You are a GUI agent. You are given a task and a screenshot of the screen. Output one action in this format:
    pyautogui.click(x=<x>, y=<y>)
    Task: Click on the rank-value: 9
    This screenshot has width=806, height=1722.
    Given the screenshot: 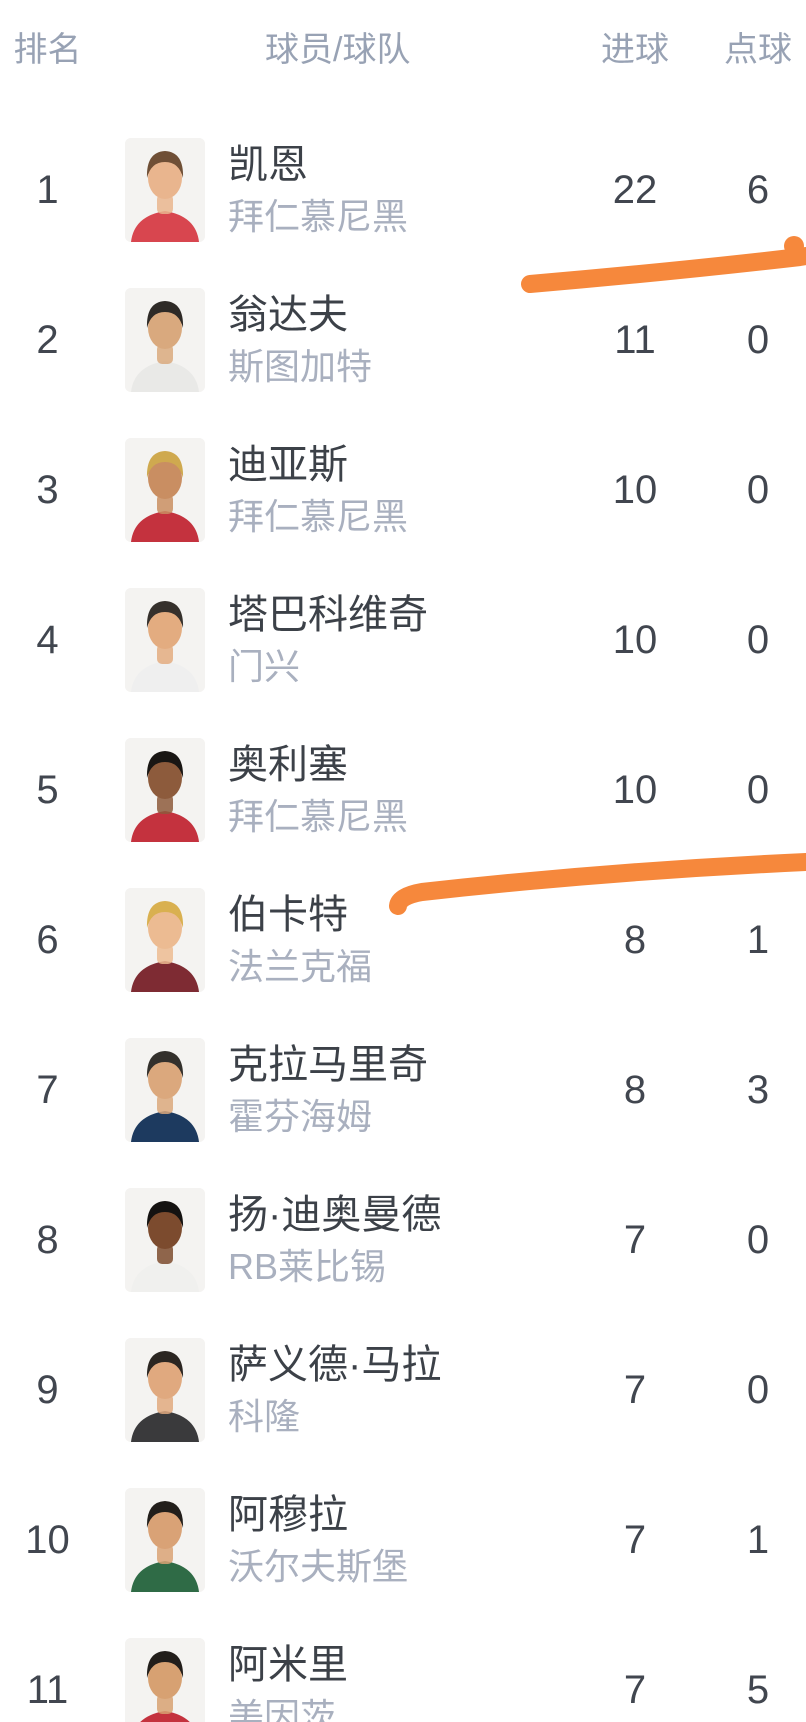 What is the action you would take?
    pyautogui.click(x=47, y=1389)
    